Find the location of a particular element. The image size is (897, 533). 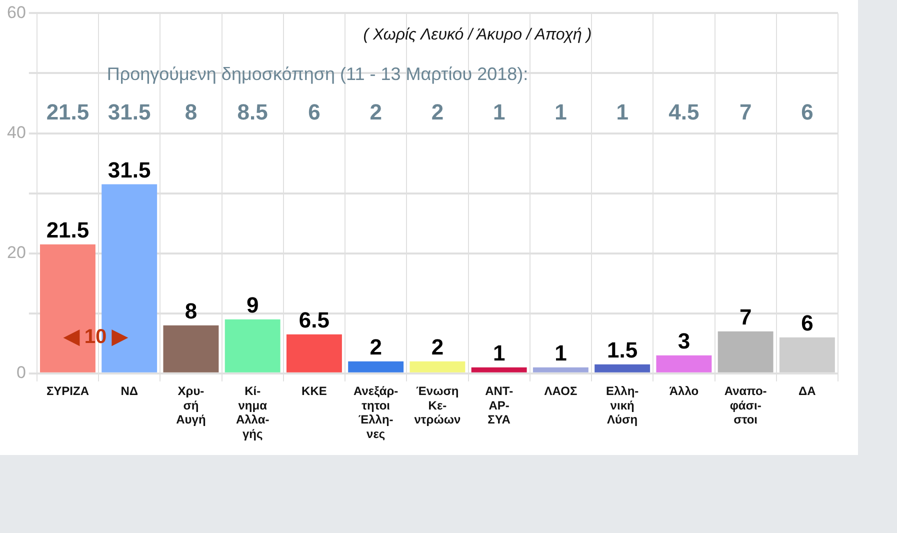

data-label: 6.5 is located at coordinates (314, 319).